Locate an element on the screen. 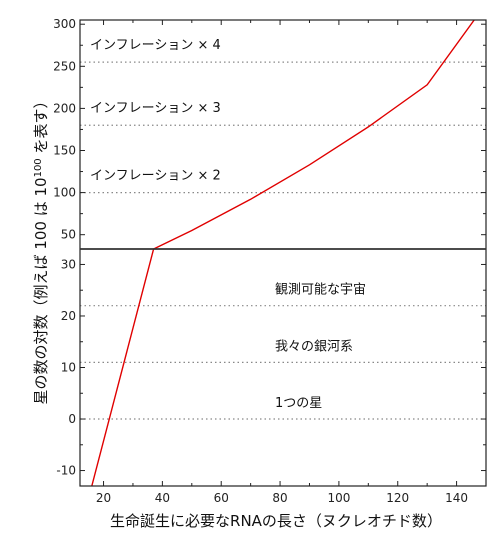 The width and height of the screenshot is (500, 545). x-tick-label: 80 is located at coordinates (279, 498).